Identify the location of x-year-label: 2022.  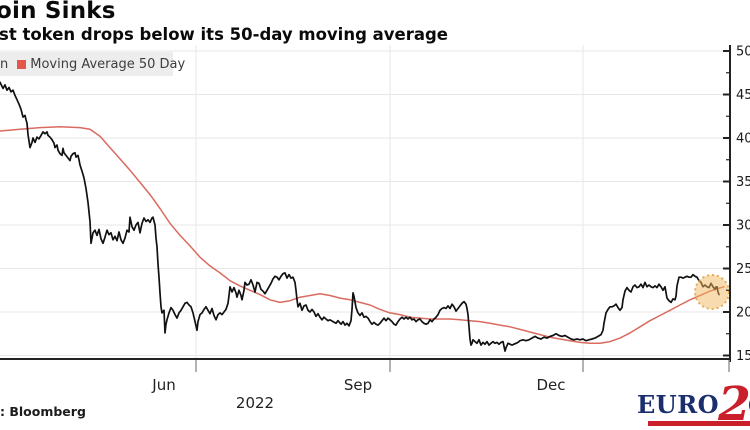
(255, 403).